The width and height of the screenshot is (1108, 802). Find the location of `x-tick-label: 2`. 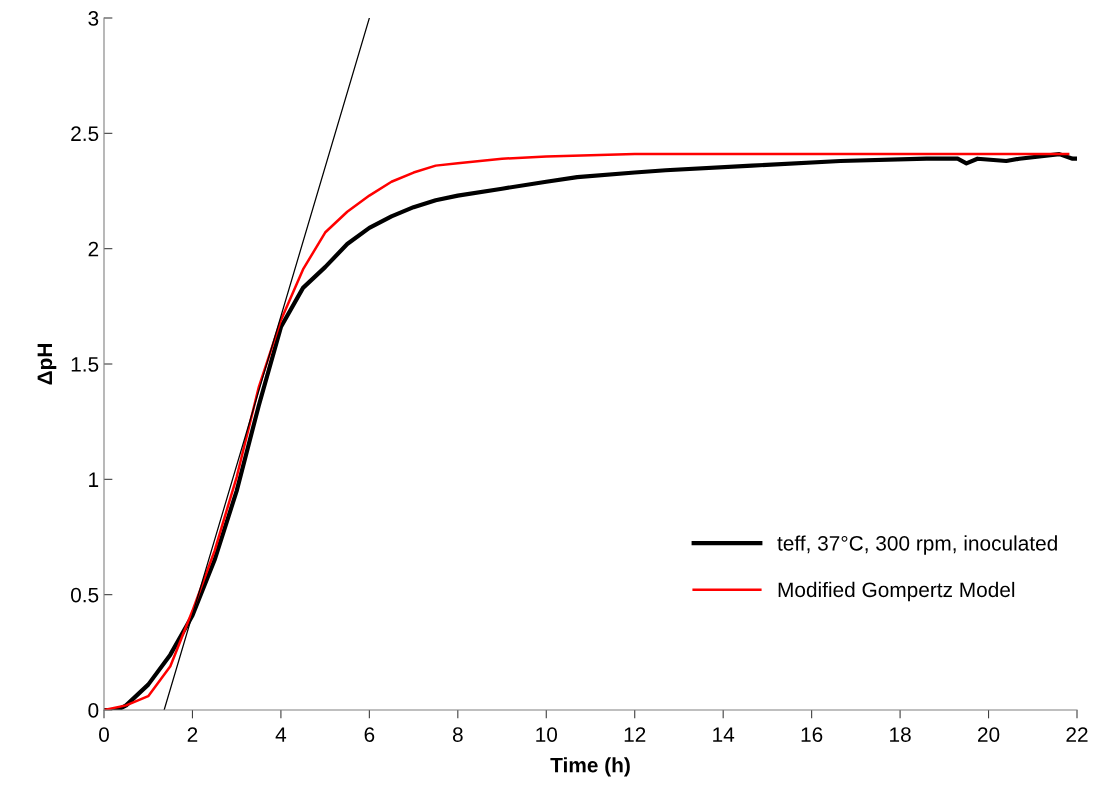

x-tick-label: 2 is located at coordinates (192, 734).